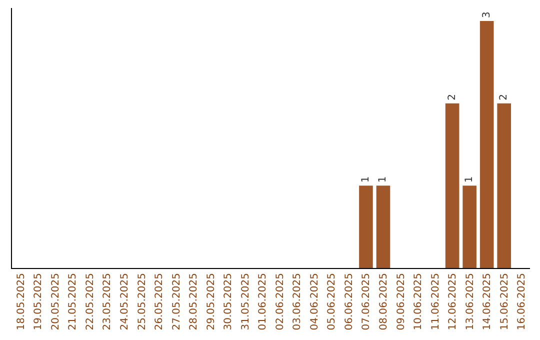  I want to click on x-tick-label: 19.05.2025, so click(38, 301).